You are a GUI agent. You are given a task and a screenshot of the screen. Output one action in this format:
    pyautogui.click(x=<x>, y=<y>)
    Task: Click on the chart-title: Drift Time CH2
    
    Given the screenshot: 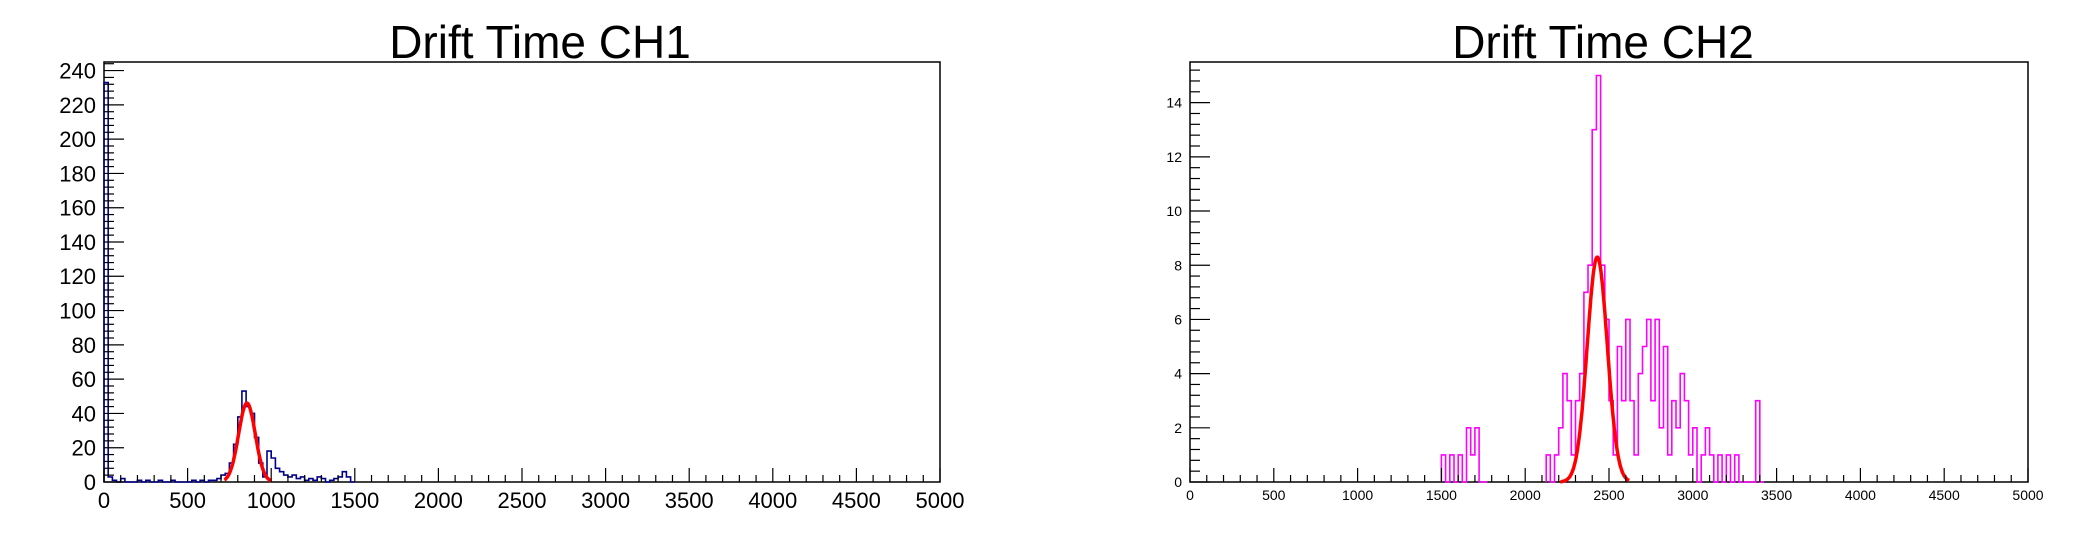 What is the action you would take?
    pyautogui.click(x=1603, y=42)
    